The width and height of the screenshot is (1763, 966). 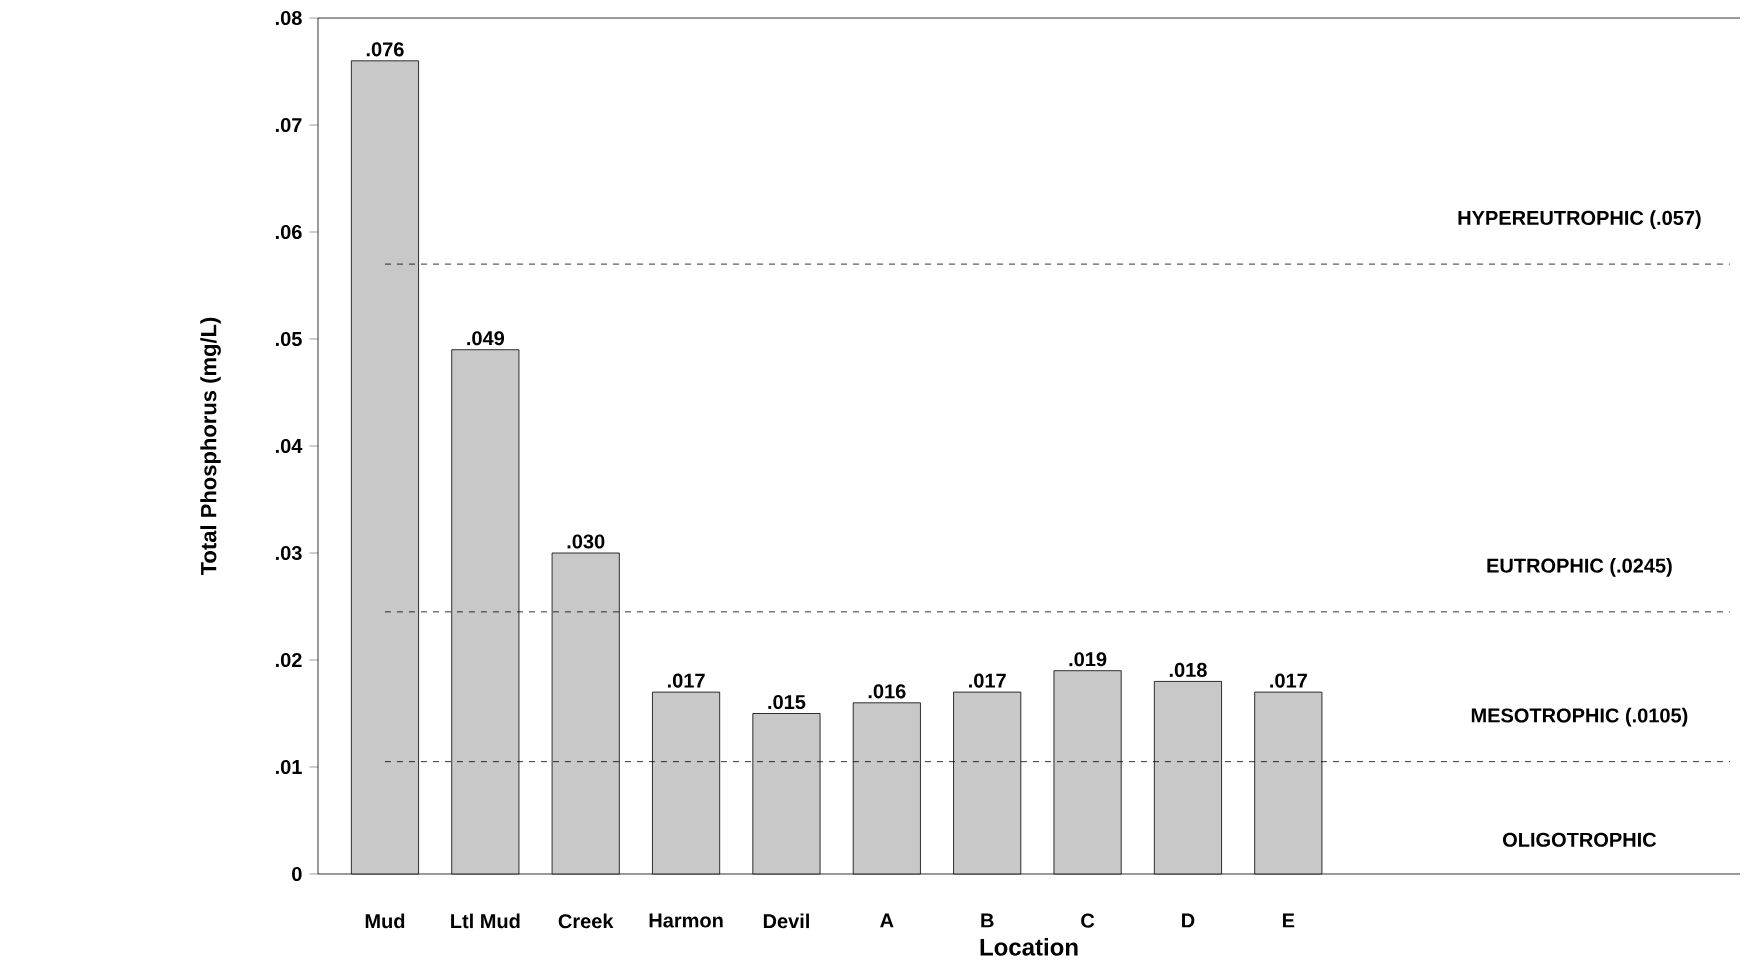 What do you see at coordinates (385, 921) in the screenshot?
I see `x-tick-label: Mud` at bounding box center [385, 921].